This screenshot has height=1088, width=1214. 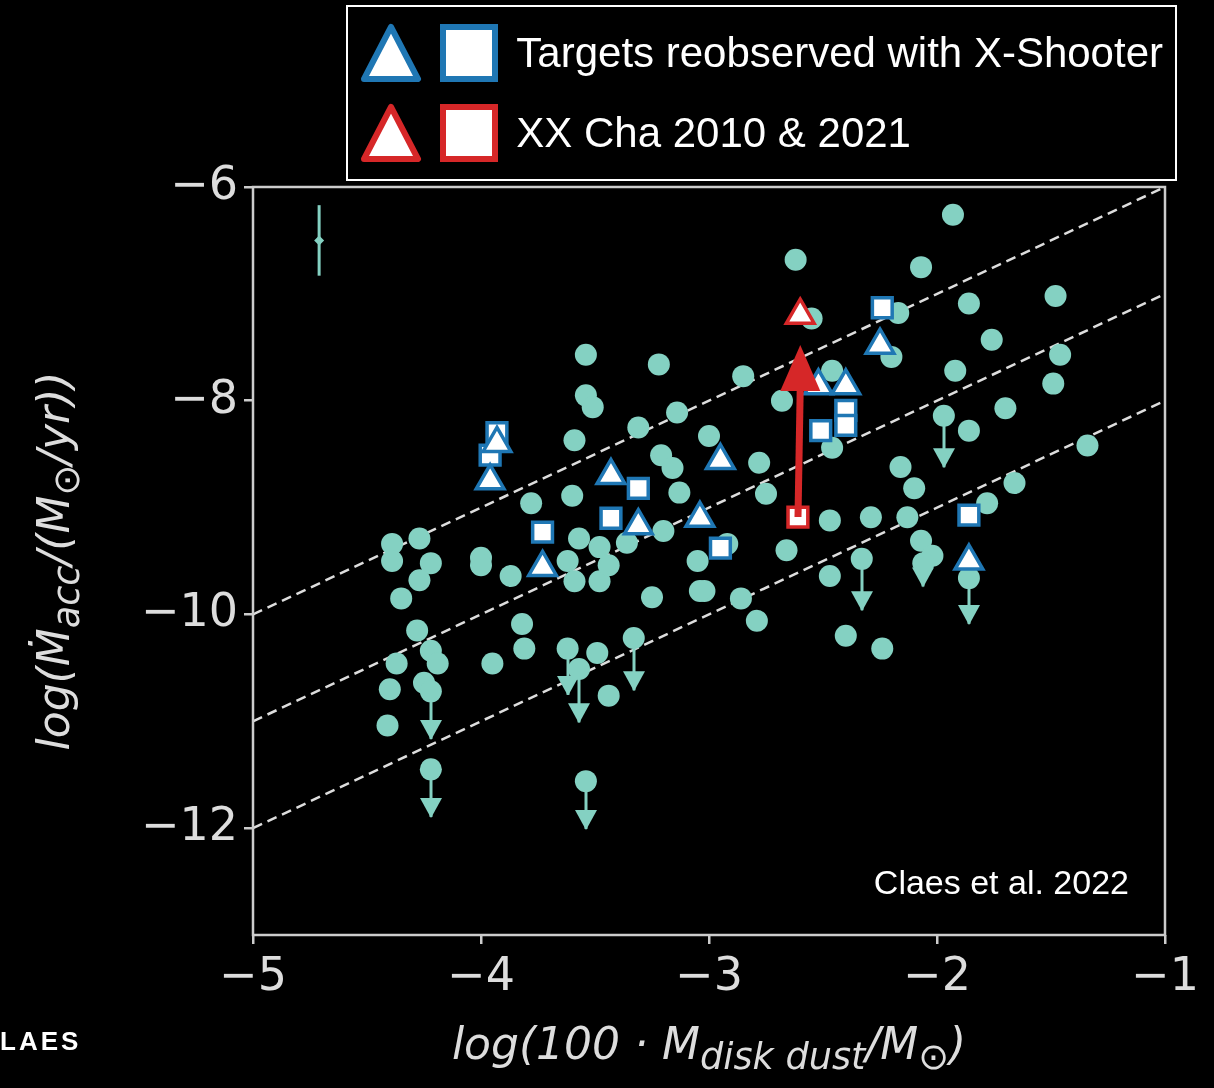 What do you see at coordinates (937, 973) in the screenshot?
I see `x-tick-label: −2` at bounding box center [937, 973].